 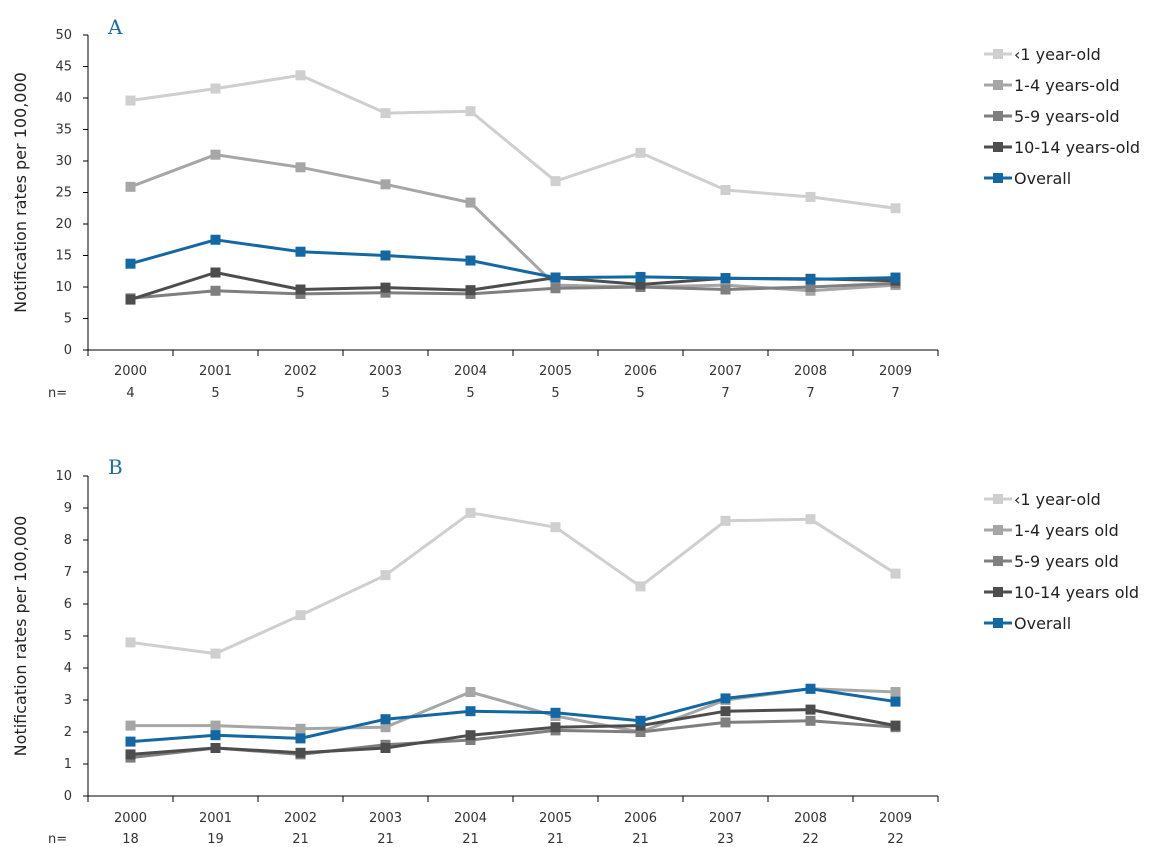 What do you see at coordinates (1077, 147) in the screenshot?
I see `panel-a-legend-label: 10-14 years-old` at bounding box center [1077, 147].